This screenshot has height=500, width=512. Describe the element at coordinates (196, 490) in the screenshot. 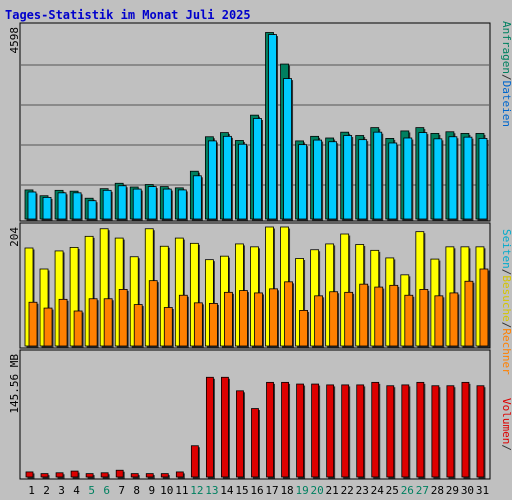

I see `x-tick-day-12: 12` at that location.